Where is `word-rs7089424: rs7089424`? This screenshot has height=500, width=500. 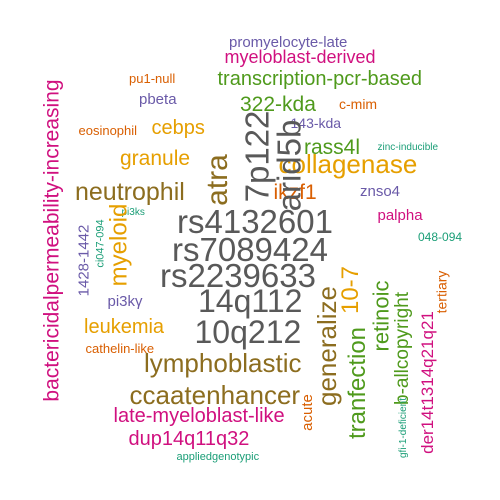 word-rs7089424: rs7089424 is located at coordinates (250, 249).